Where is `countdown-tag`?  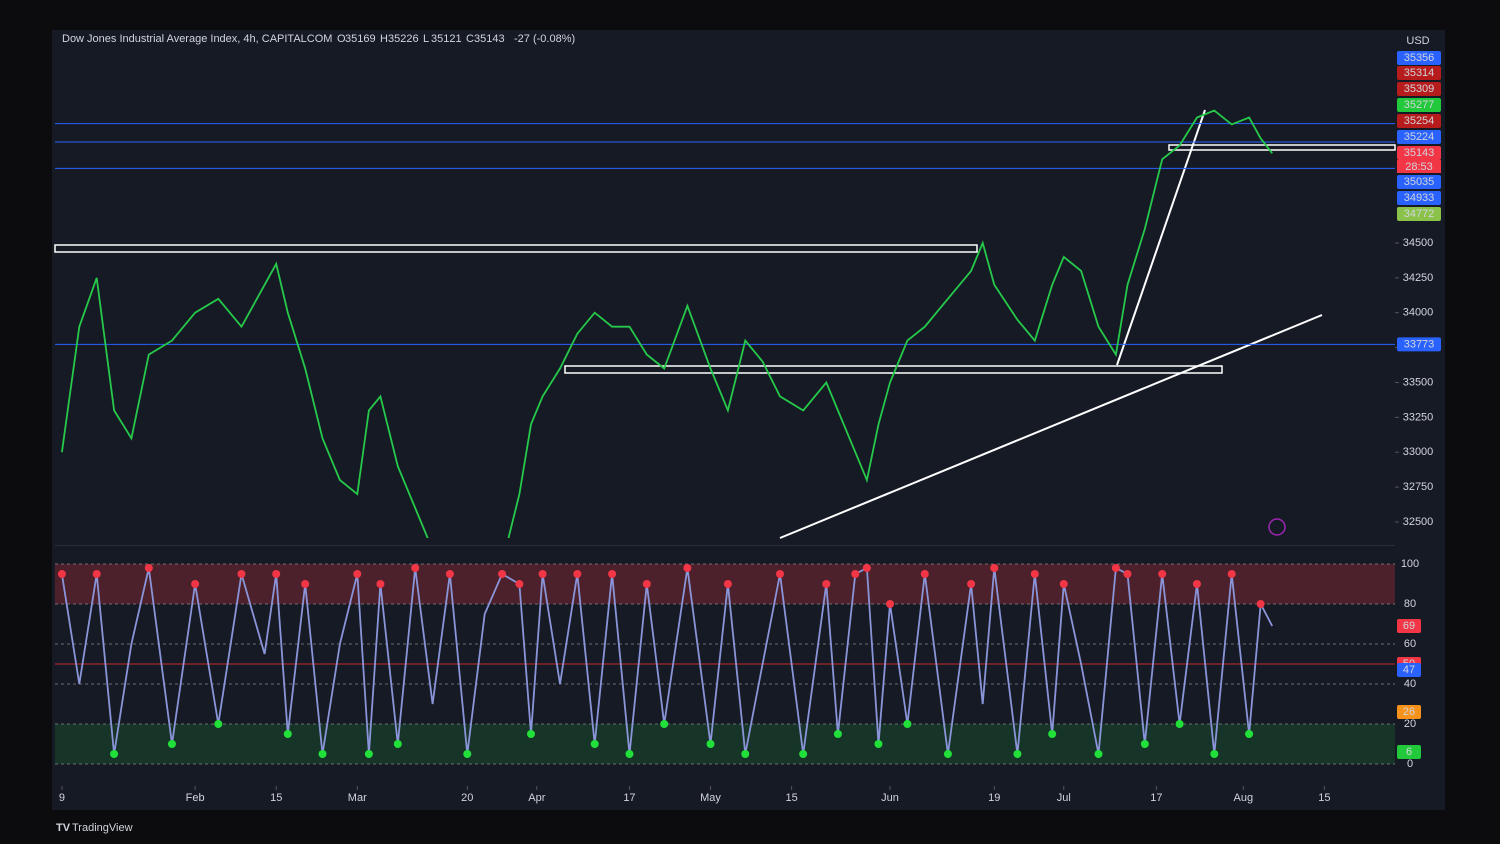 countdown-tag is located at coordinates (1419, 166).